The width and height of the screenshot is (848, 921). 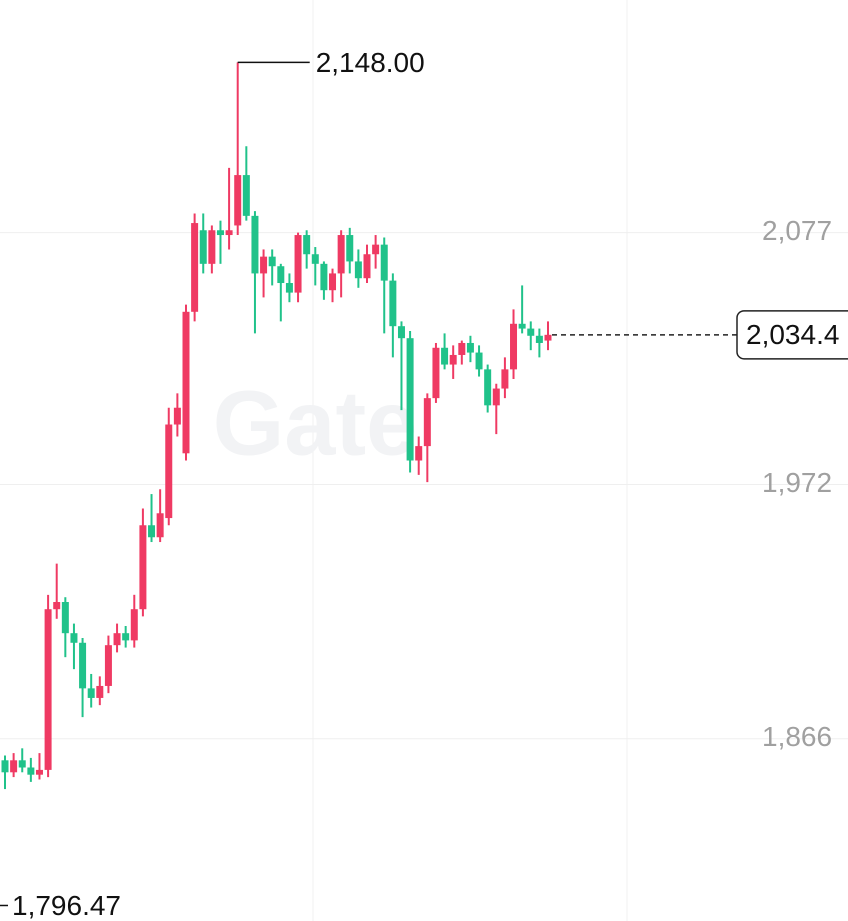 I want to click on low-marker-label: 1,796.47, so click(x=66, y=905).